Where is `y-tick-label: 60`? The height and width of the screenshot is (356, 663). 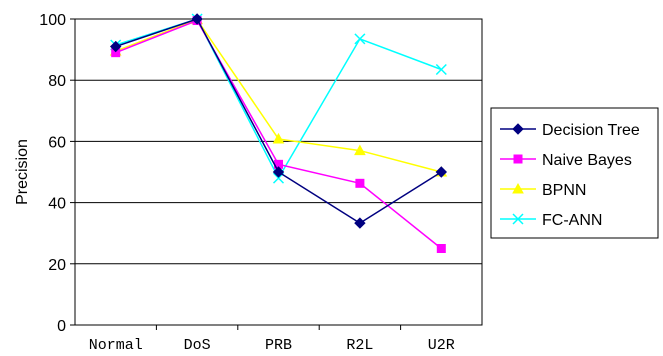 y-tick-label: 60 is located at coordinates (57, 142).